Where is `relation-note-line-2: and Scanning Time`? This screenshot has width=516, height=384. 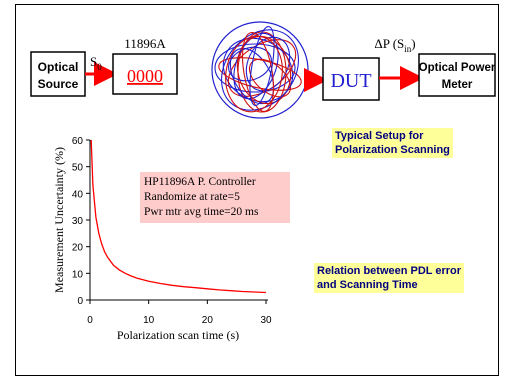 relation-note-line-2: and Scanning Time is located at coordinates (367, 285).